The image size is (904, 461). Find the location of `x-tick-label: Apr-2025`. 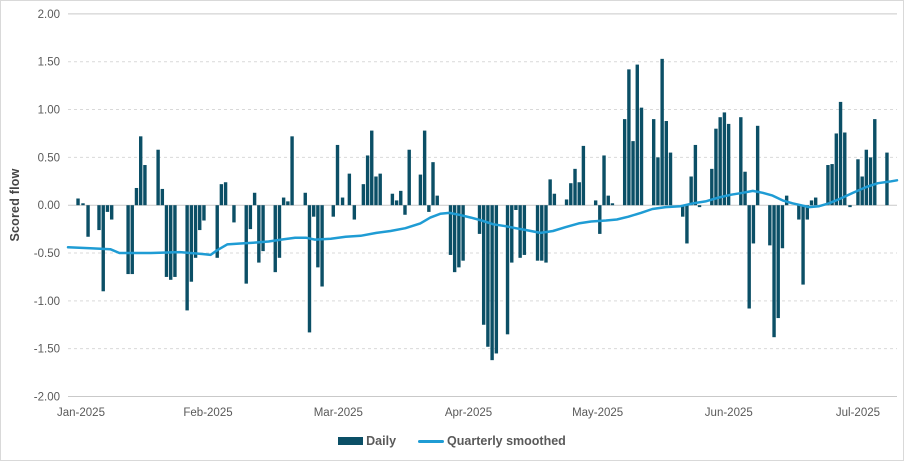

x-tick-label: Apr-2025 is located at coordinates (468, 413).